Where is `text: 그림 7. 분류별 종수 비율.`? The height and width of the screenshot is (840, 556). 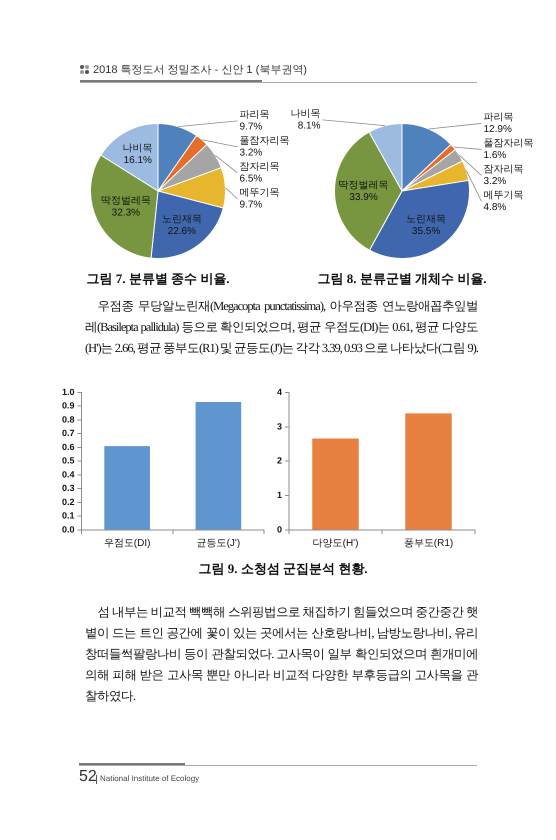 text: 그림 7. 분류별 종수 비율. is located at coordinates (158, 279).